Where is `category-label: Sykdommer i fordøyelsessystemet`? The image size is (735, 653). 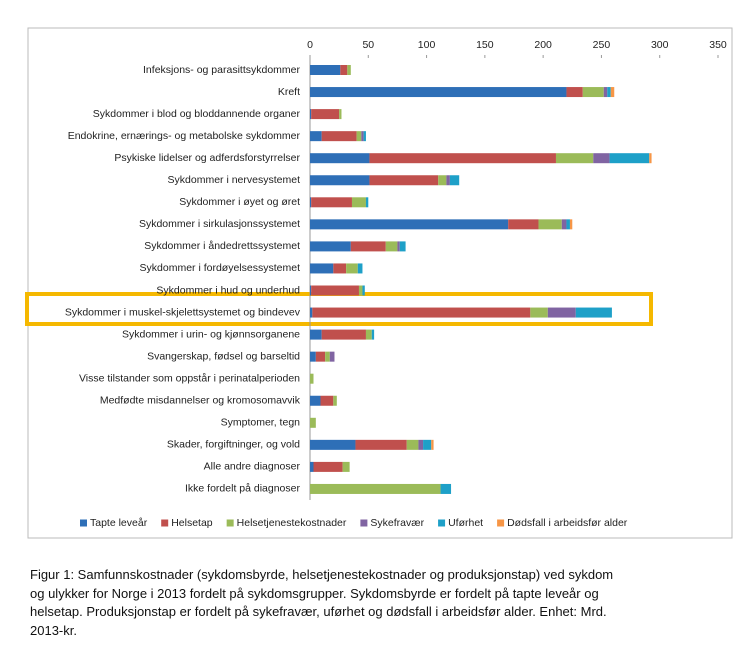
category-label: Sykdommer i fordøyelsessystemet is located at coordinates (220, 268).